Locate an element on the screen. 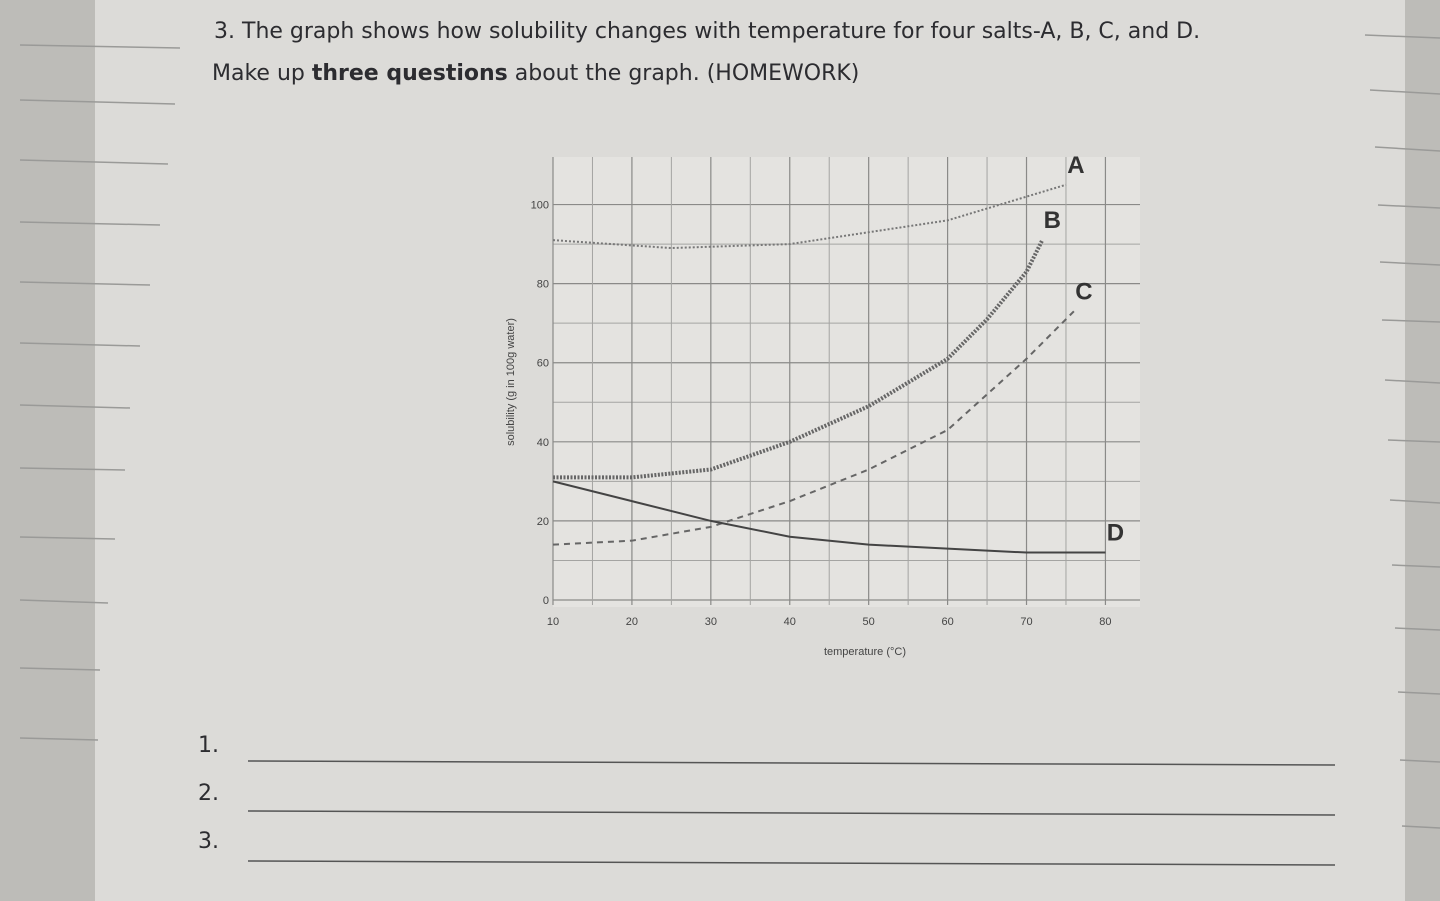 This screenshot has height=901, width=1440. answer-number: 3. is located at coordinates (208, 841).